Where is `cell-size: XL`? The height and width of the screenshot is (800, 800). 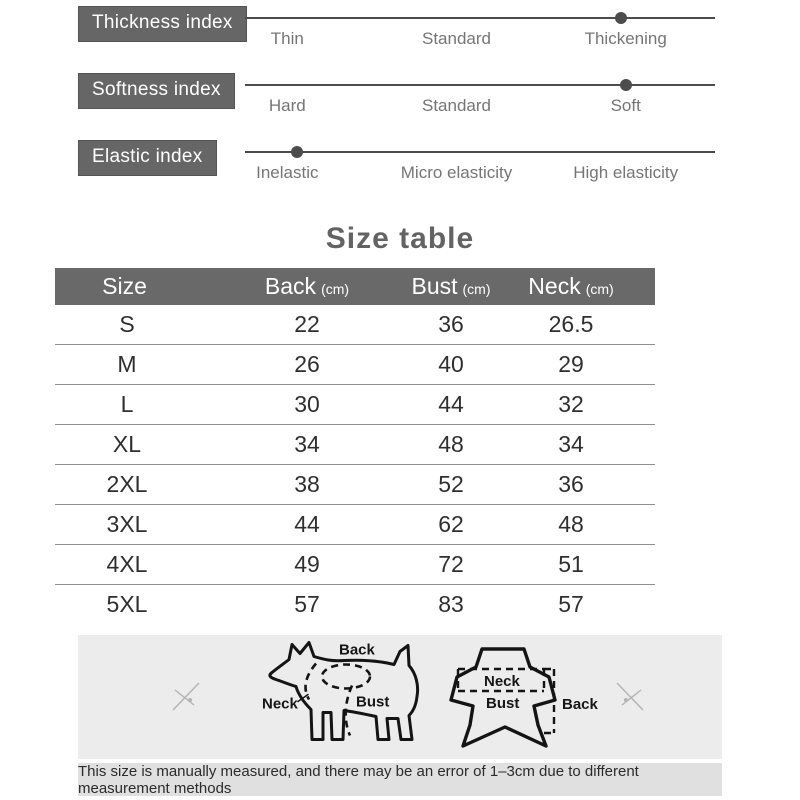
cell-size: XL is located at coordinates (127, 444).